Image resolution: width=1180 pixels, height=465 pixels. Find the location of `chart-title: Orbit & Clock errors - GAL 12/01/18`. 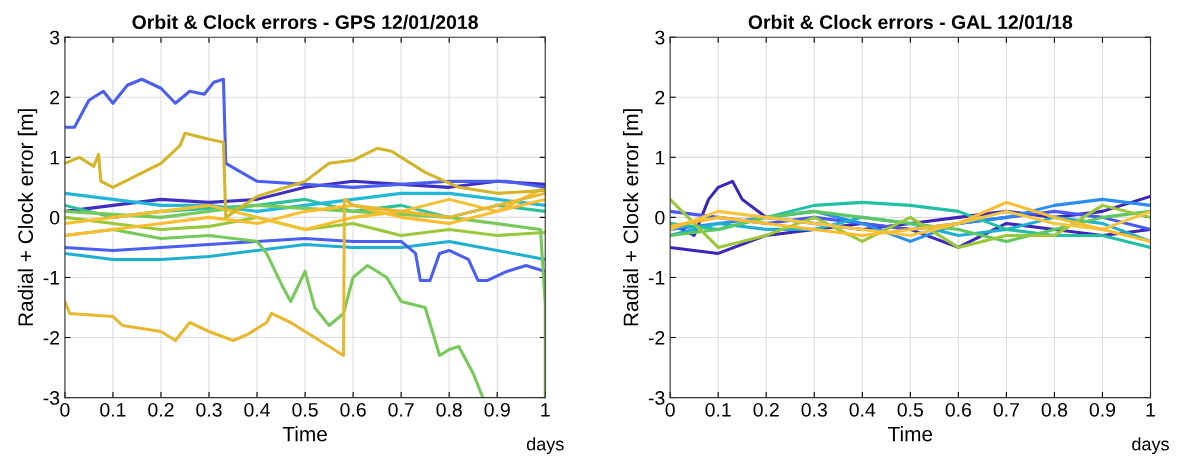

chart-title: Orbit & Clock errors - GAL 12/01/18 is located at coordinates (910, 22).